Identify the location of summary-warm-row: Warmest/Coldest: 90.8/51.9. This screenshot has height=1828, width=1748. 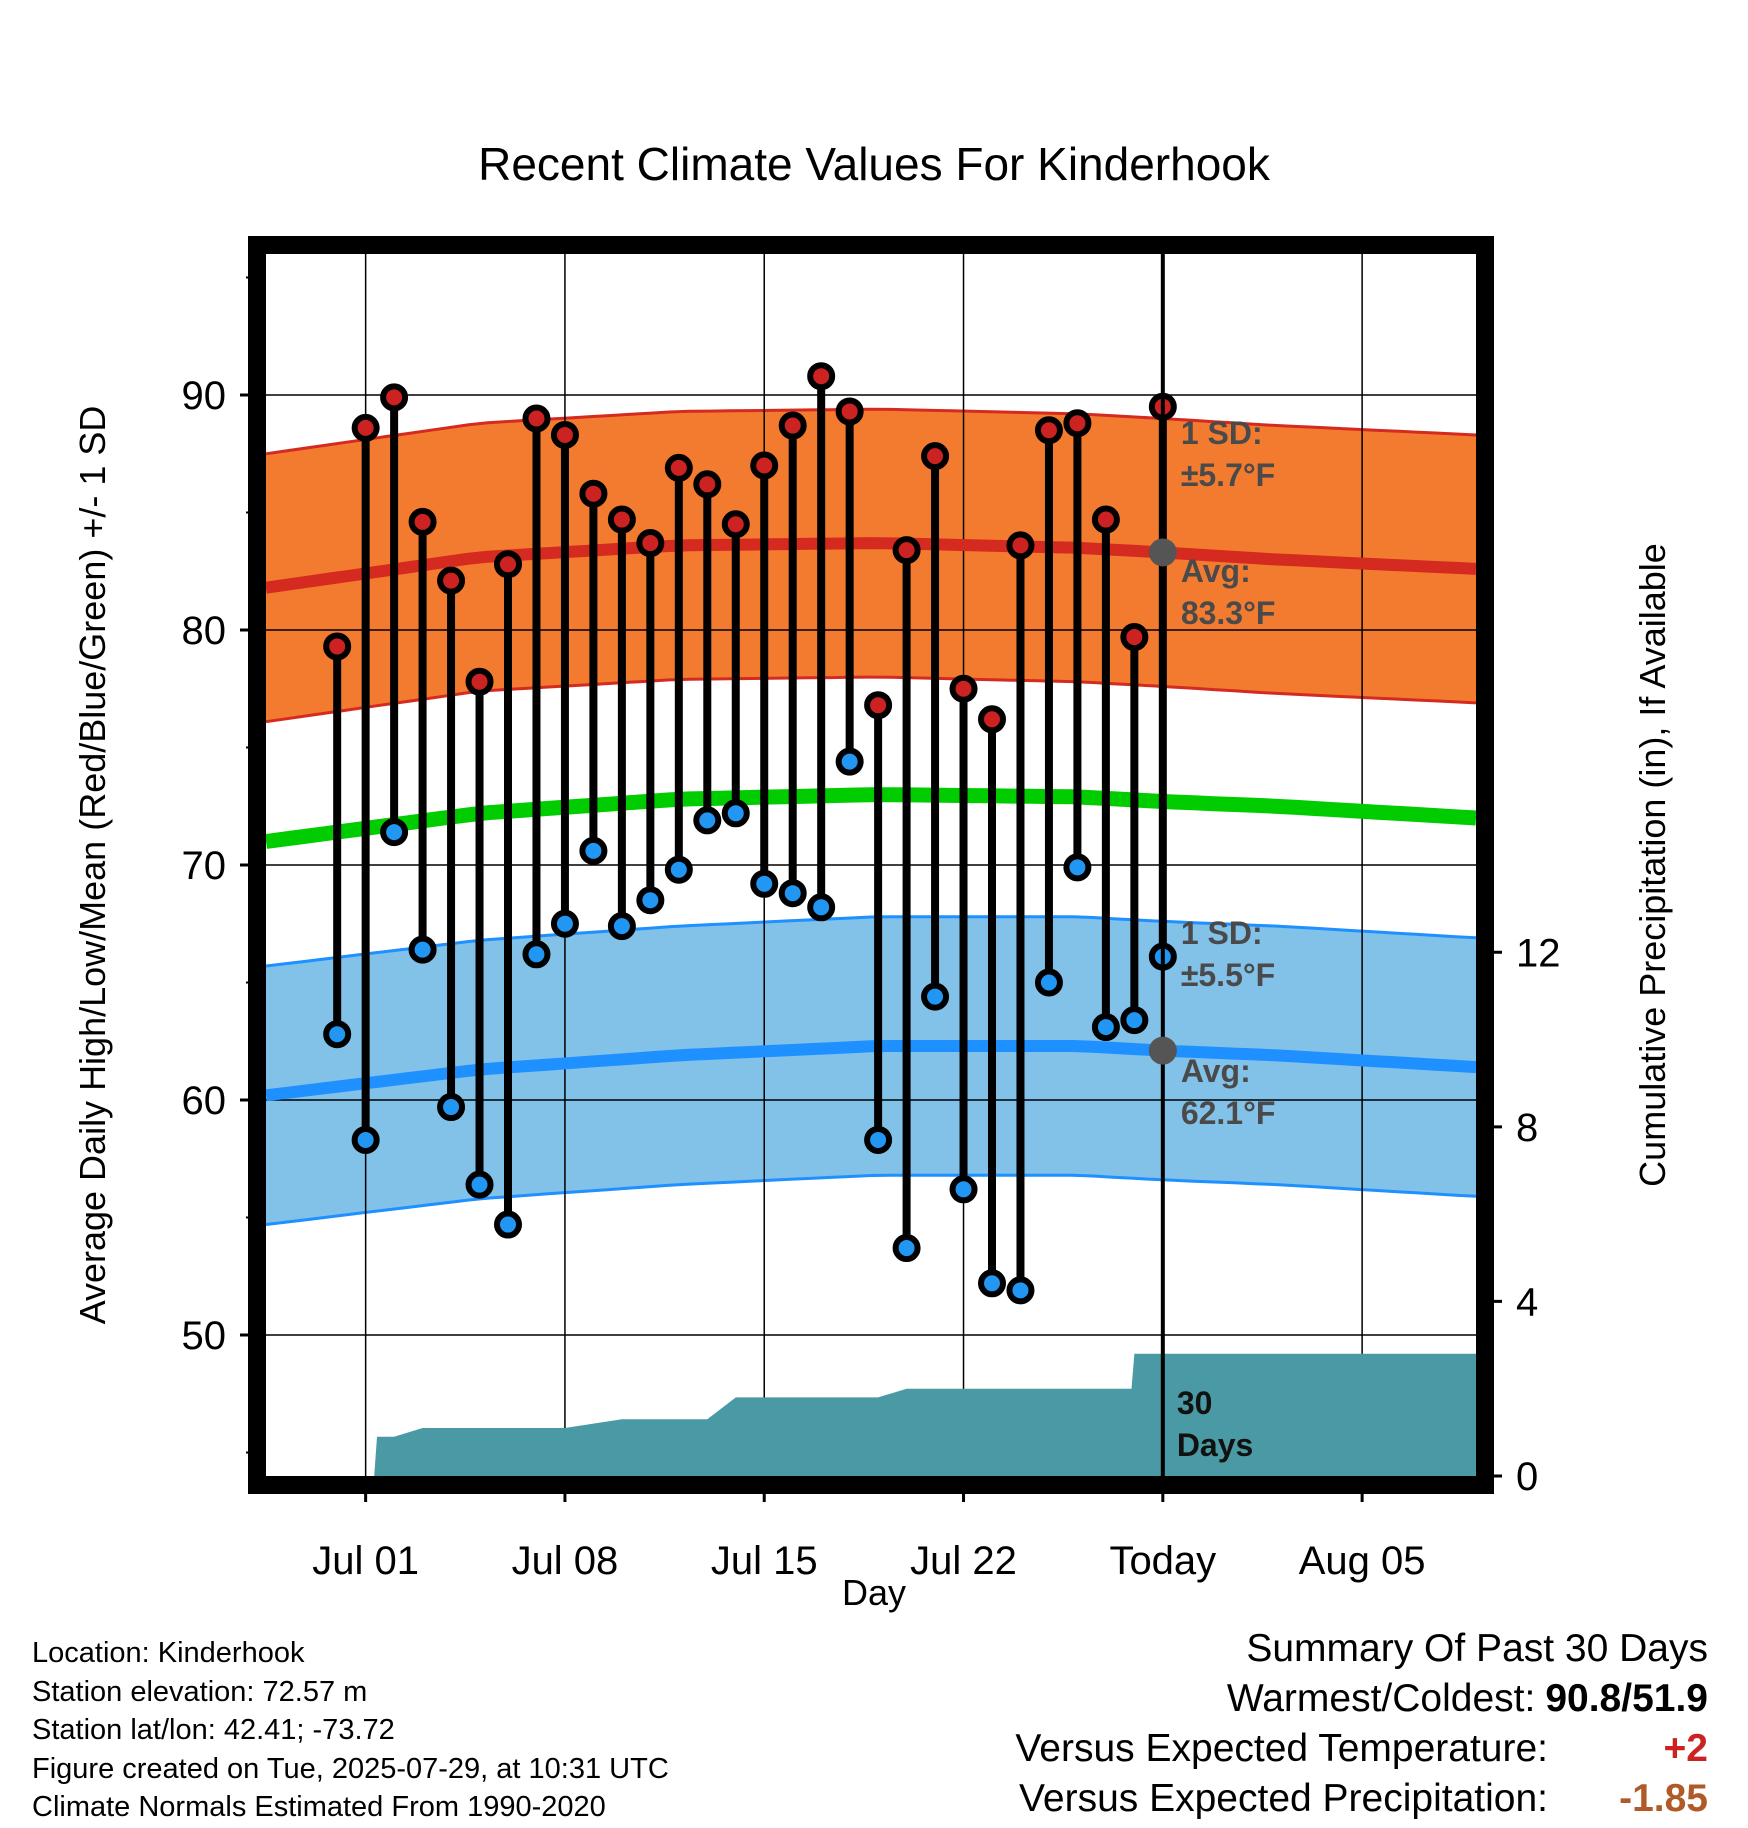
(1361, 1699).